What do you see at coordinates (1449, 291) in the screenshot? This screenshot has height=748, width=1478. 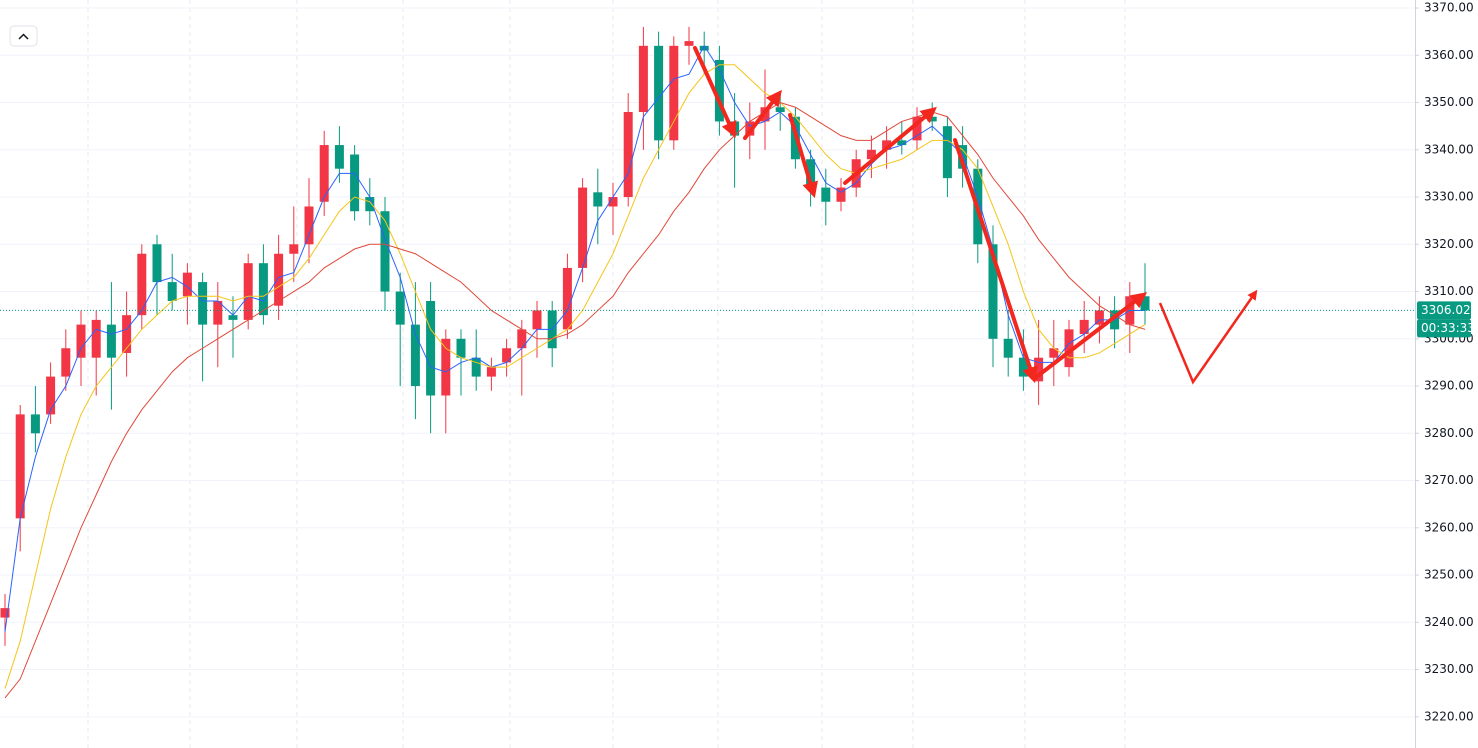 I see `y-tick-label: 3310.00` at bounding box center [1449, 291].